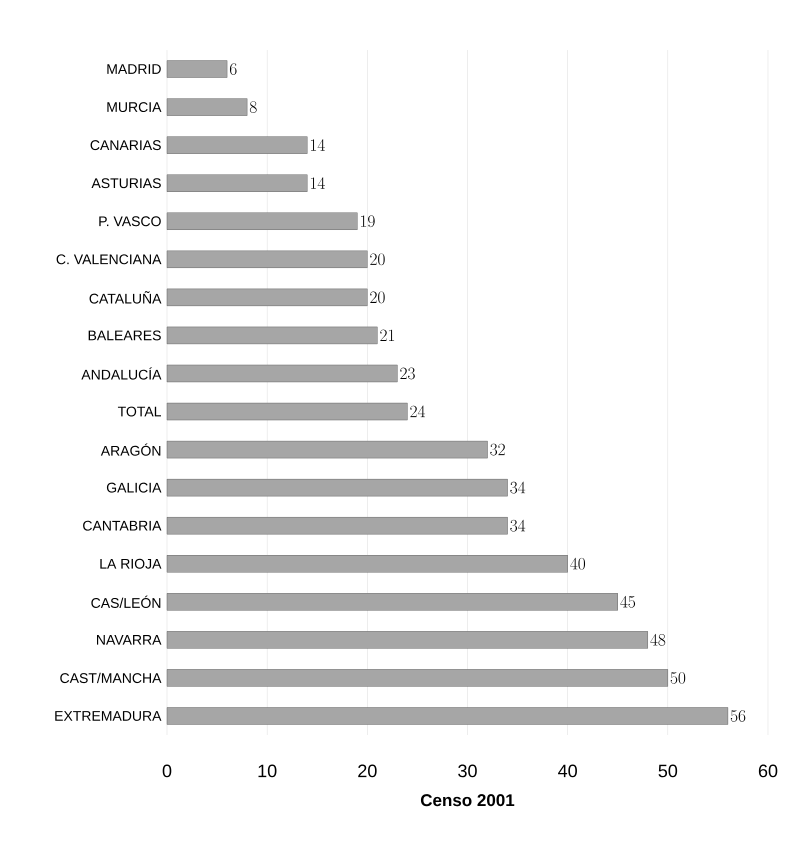  I want to click on data-label: 8, so click(253, 107).